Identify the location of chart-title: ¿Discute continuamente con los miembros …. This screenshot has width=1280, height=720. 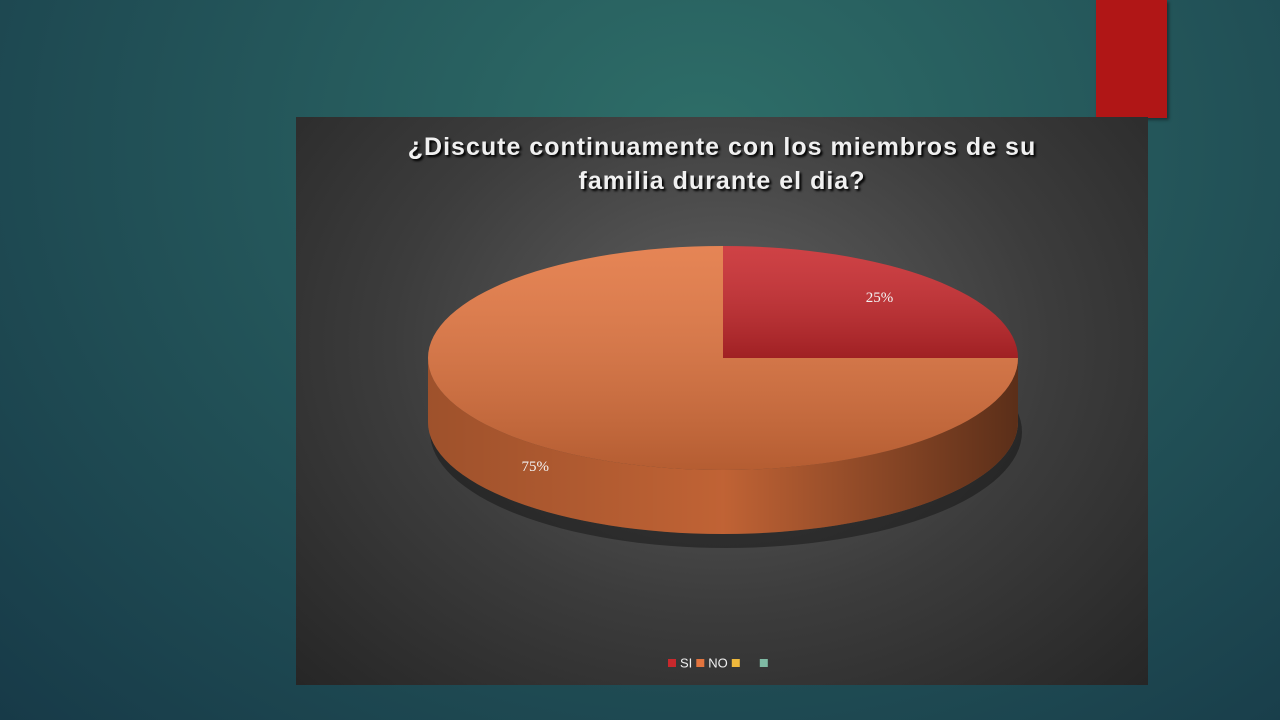
(722, 164).